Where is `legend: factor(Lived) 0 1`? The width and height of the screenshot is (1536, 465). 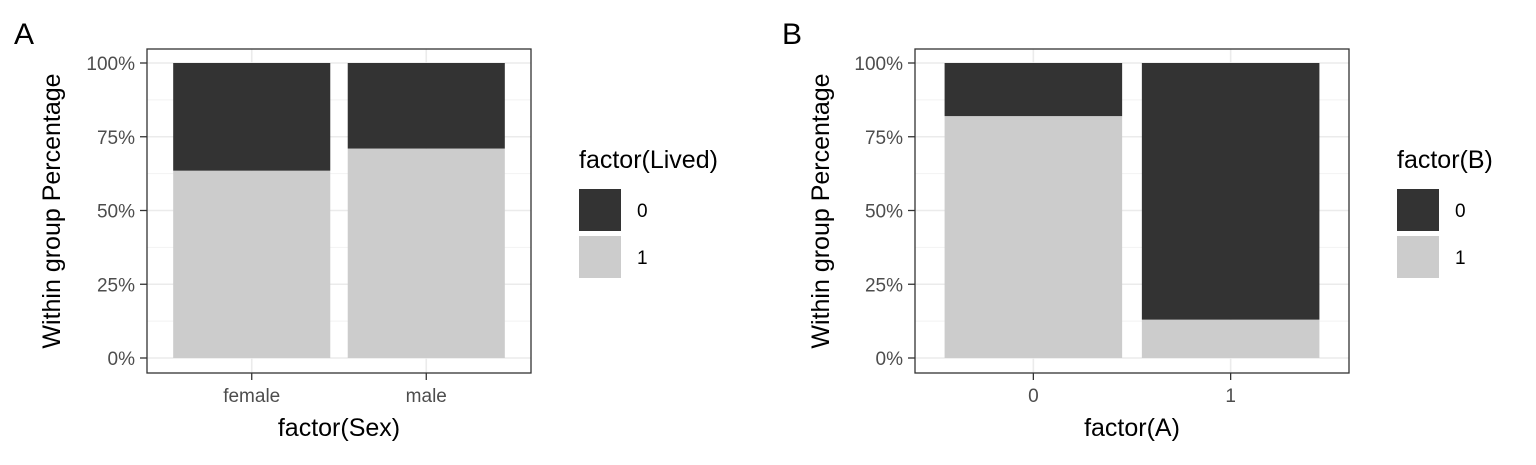 legend: factor(Lived) 0 1 is located at coordinates (648, 212).